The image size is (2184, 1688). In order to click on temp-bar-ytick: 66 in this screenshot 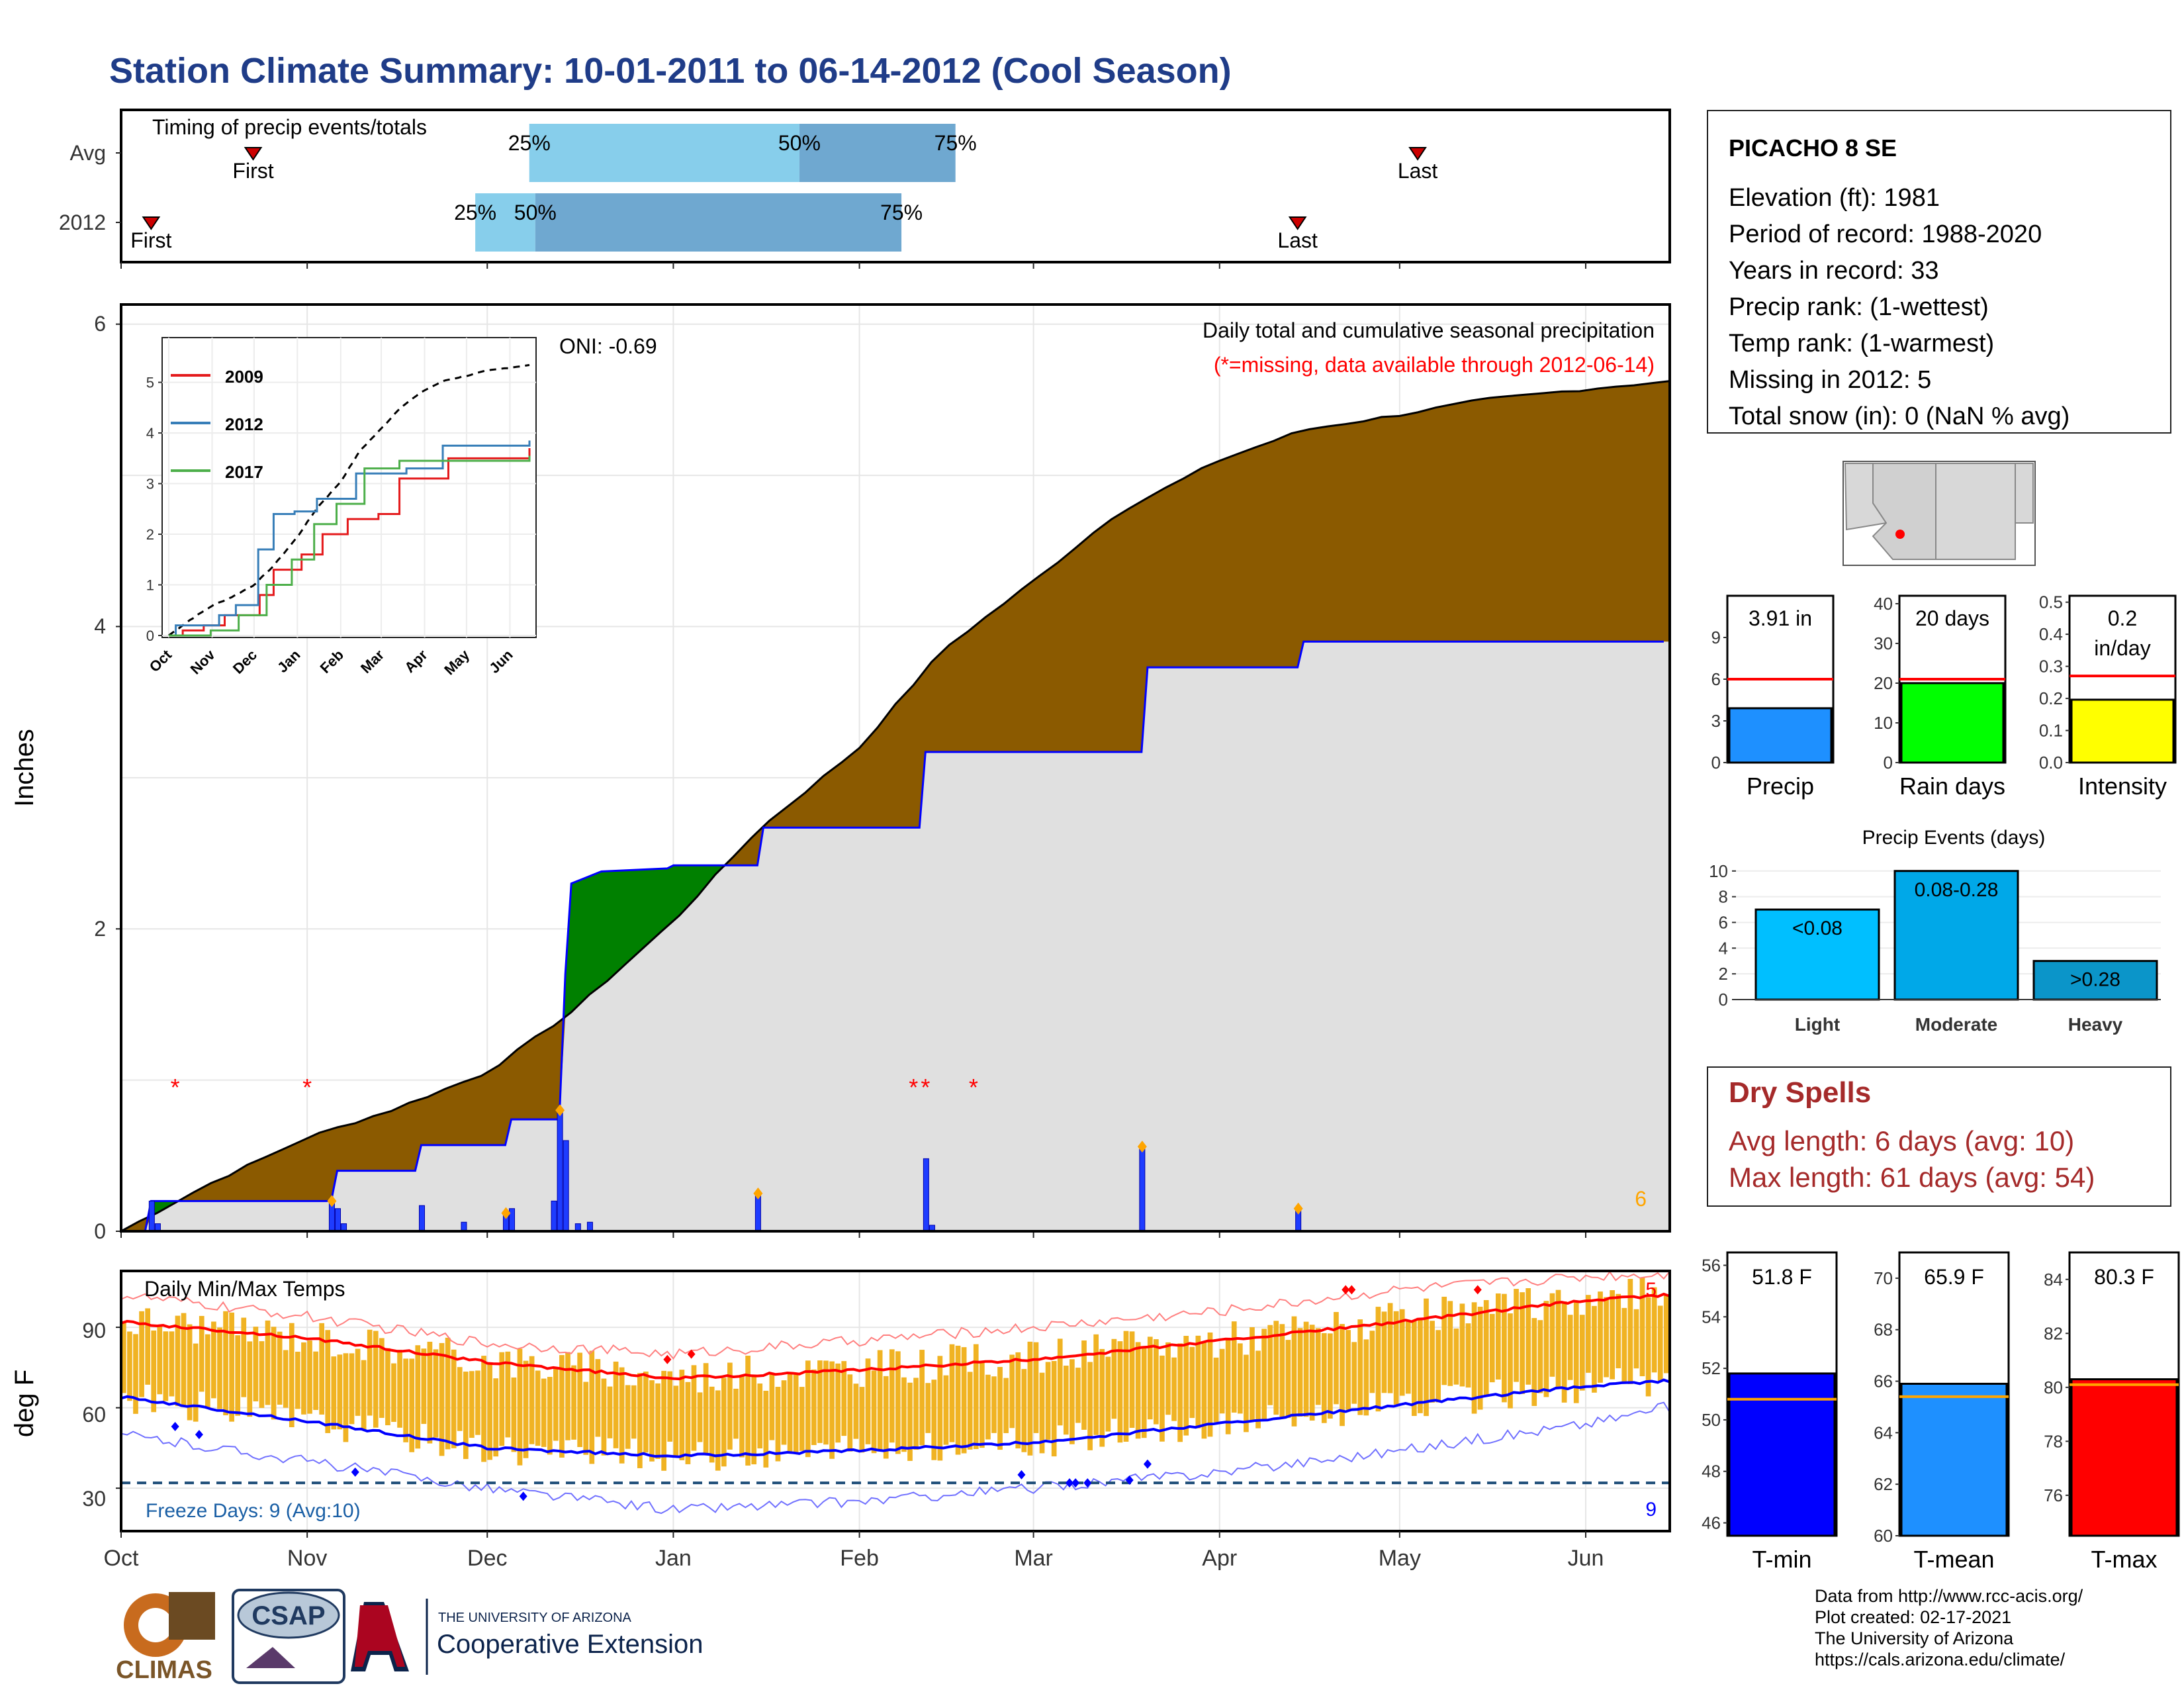, I will do `click(1883, 1381)`.